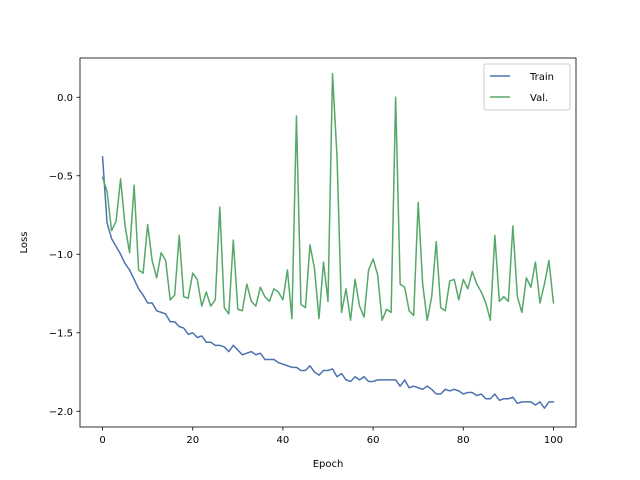  Describe the element at coordinates (539, 98) in the screenshot. I see `legend-label-val: Val.` at that location.